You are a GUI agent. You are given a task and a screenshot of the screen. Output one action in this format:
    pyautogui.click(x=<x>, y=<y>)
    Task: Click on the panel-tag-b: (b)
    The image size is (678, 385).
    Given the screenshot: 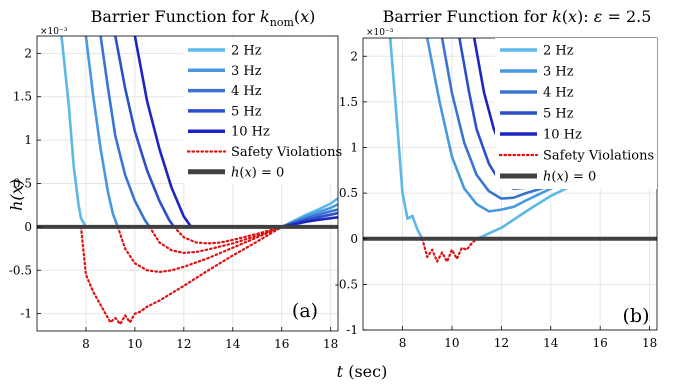 What is the action you would take?
    pyautogui.click(x=636, y=316)
    